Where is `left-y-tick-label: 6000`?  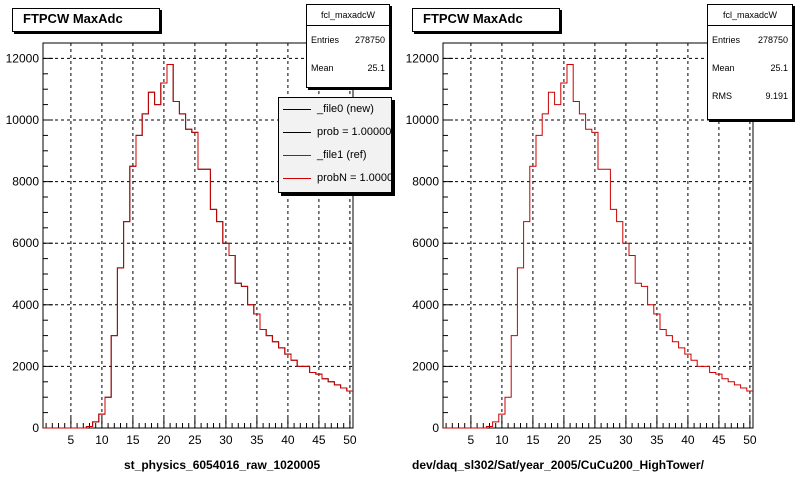 left-y-tick-label: 6000 is located at coordinates (25, 243).